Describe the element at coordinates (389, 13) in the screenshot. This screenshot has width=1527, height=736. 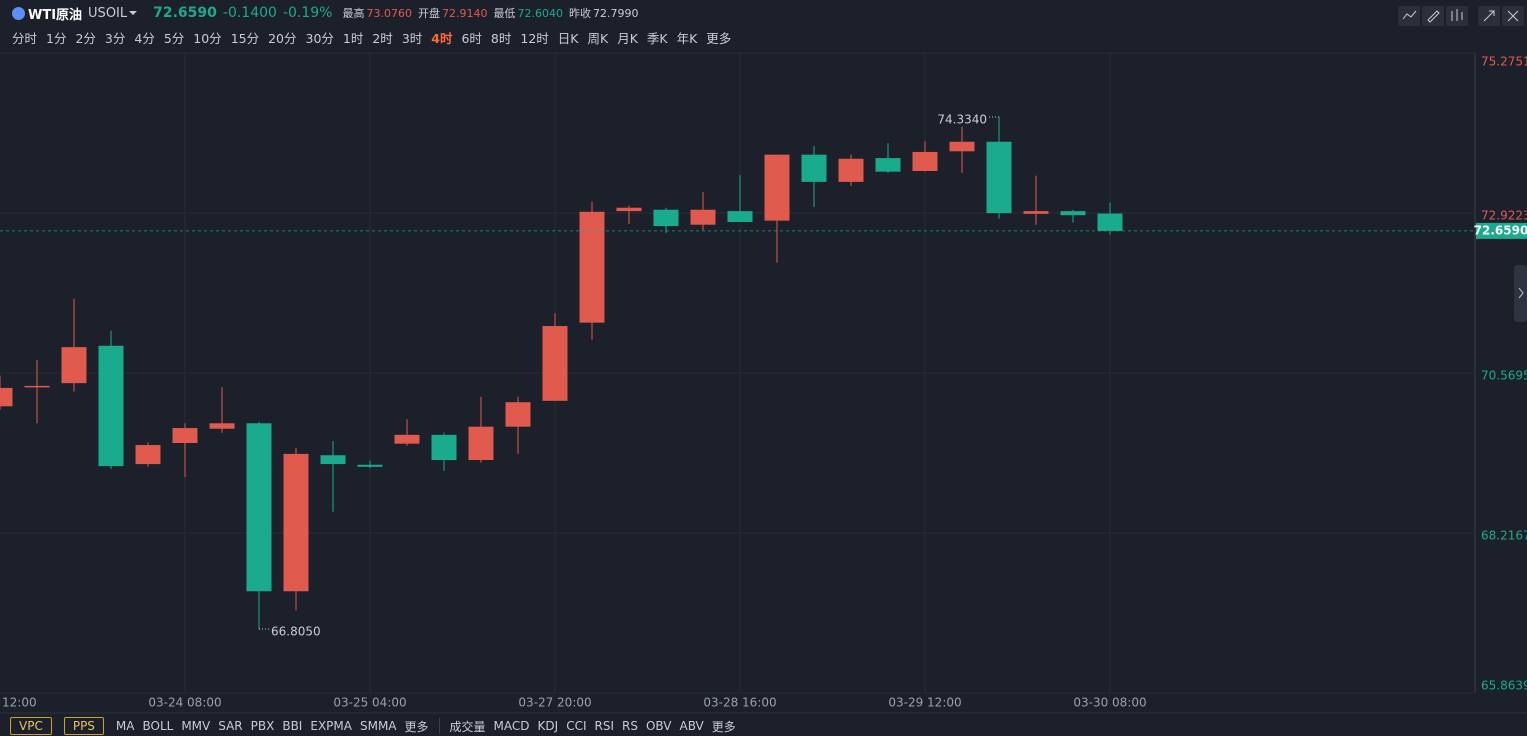
I see `stat-value: 73.0760` at that location.